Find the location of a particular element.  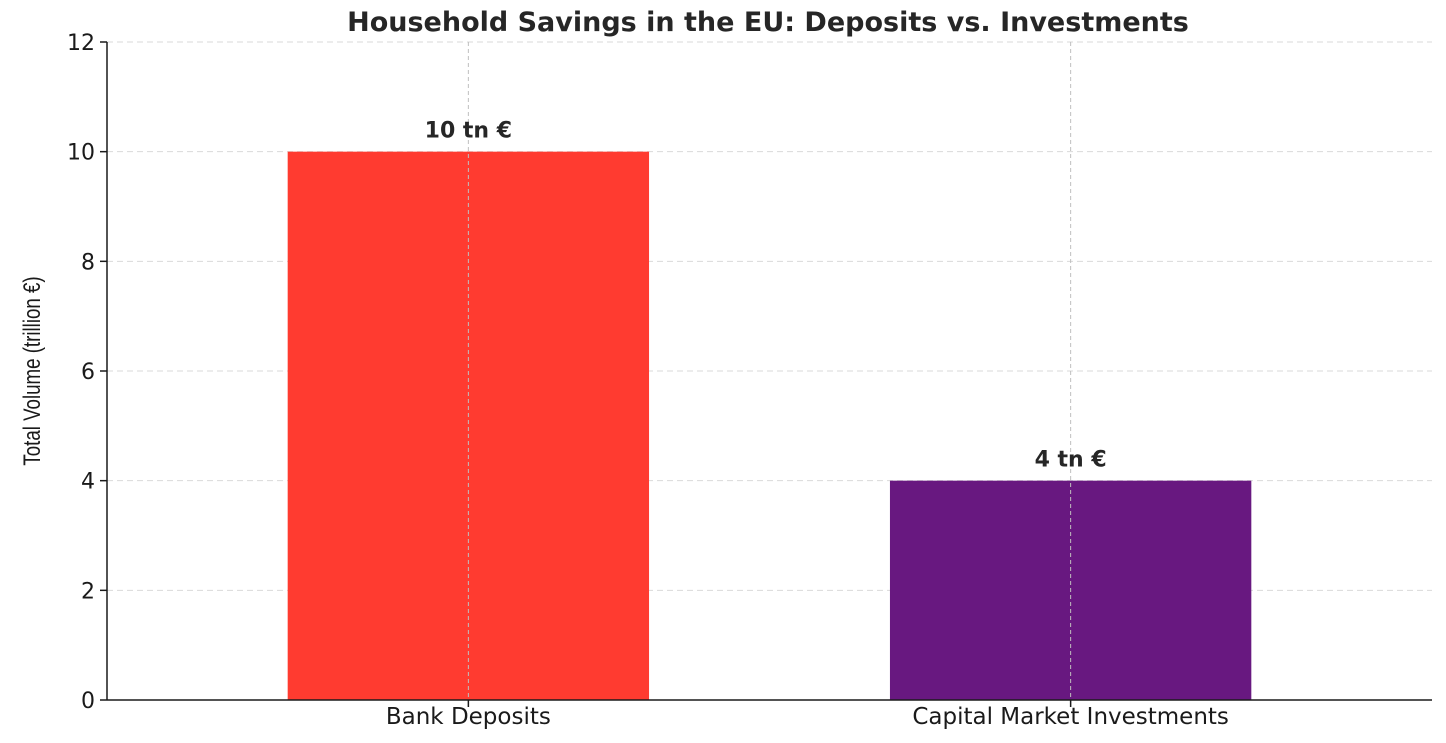

y-tick-label: 2 is located at coordinates (88, 591).